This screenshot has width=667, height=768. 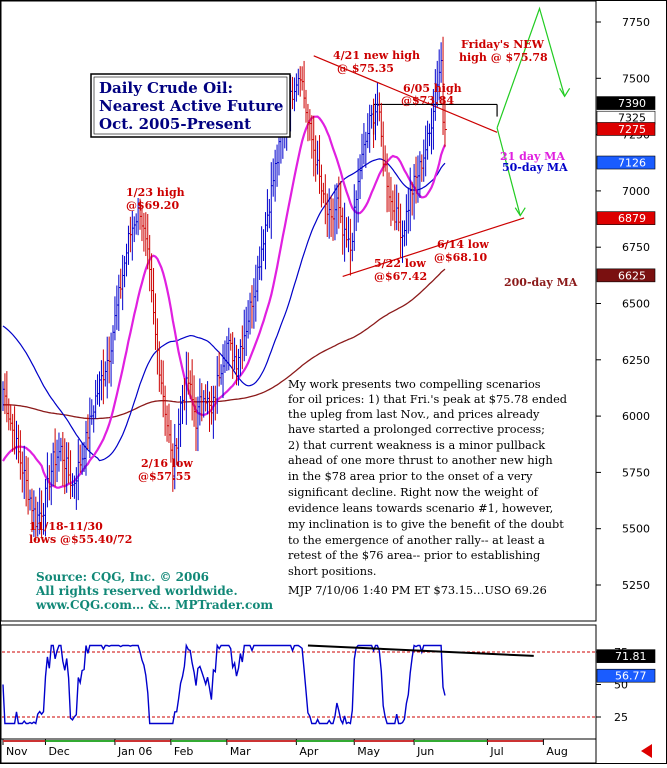 What do you see at coordinates (58, 751) in the screenshot?
I see `x-tick-label-1: Dec` at bounding box center [58, 751].